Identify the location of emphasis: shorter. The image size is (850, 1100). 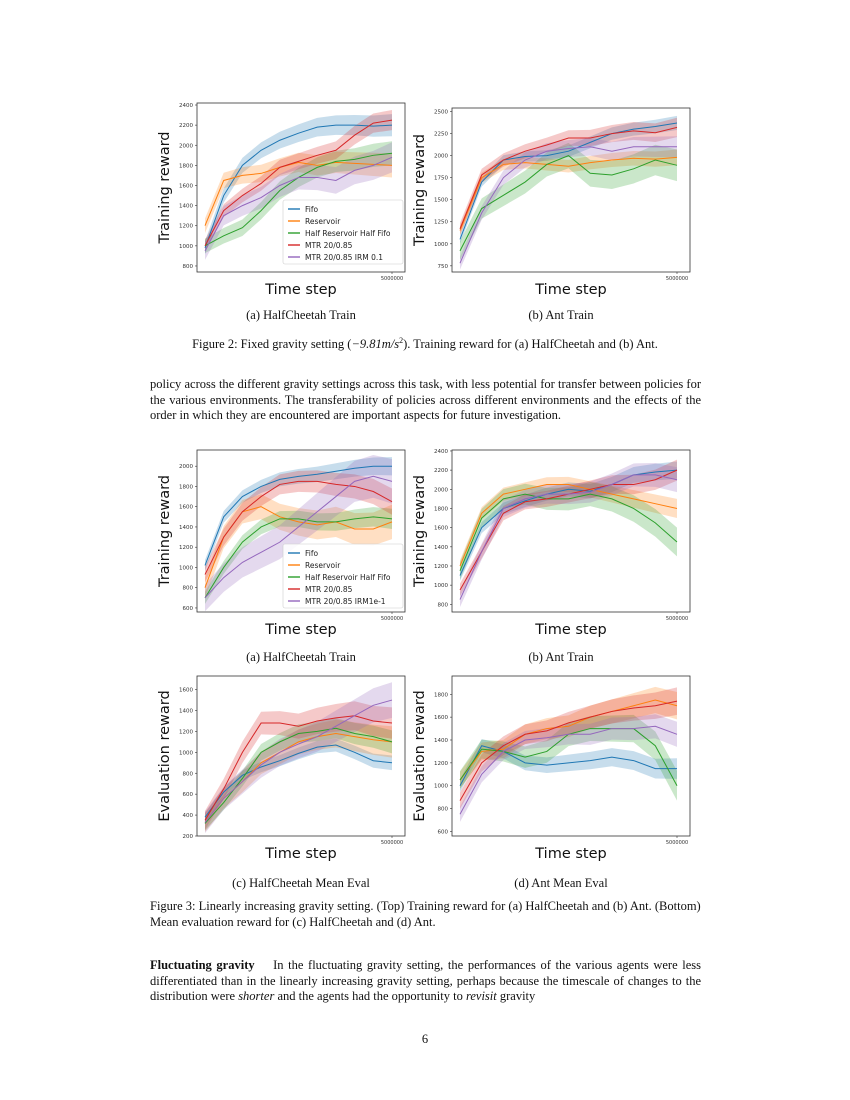
(256, 996).